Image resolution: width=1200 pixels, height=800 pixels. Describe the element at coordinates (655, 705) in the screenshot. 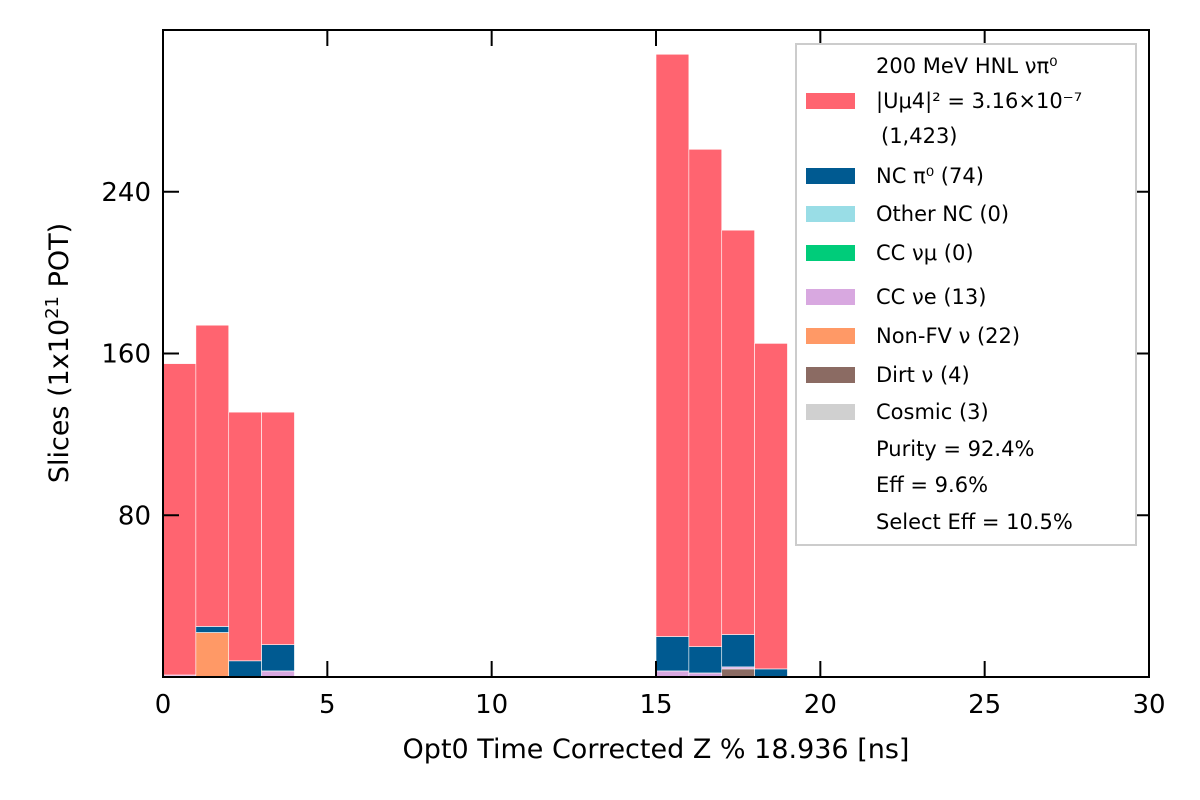

I see `x-tick-label: 15` at that location.